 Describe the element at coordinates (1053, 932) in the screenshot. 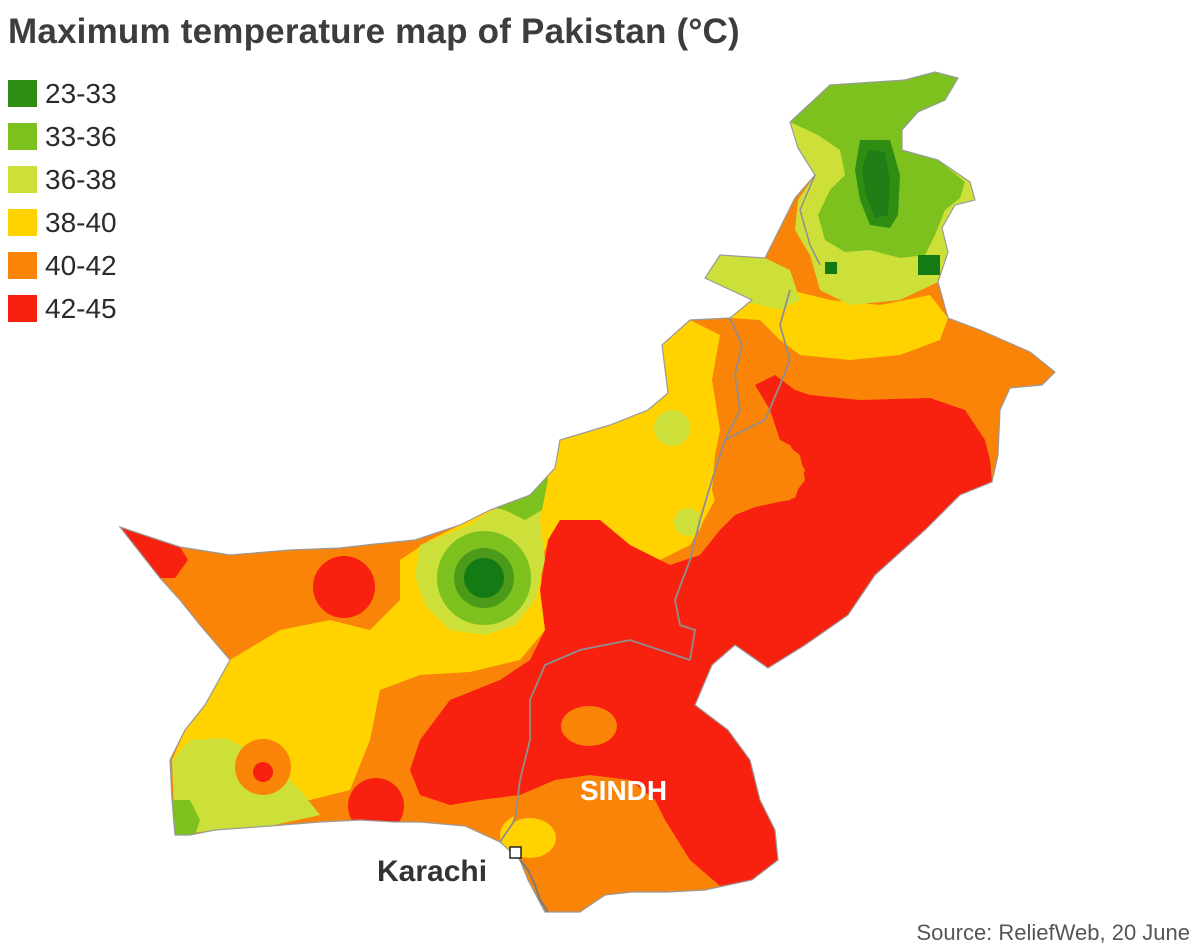

I see `source-note: Source: ReliefWeb, 20 June` at that location.